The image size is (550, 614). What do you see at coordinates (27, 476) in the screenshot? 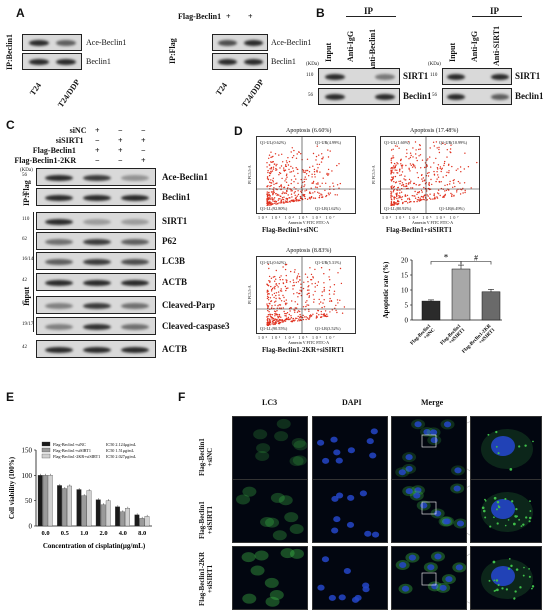
I see `y-tick-label: 100` at bounding box center [27, 476].